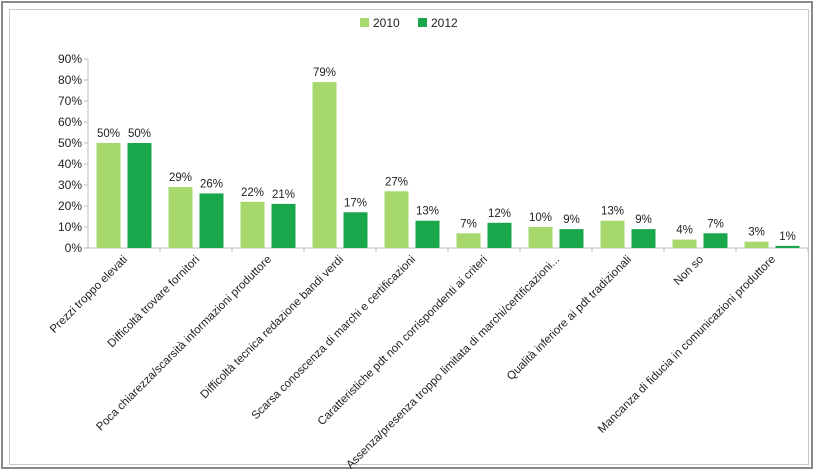  Describe the element at coordinates (540, 218) in the screenshot. I see `data-label-2010-7: 10%` at that location.